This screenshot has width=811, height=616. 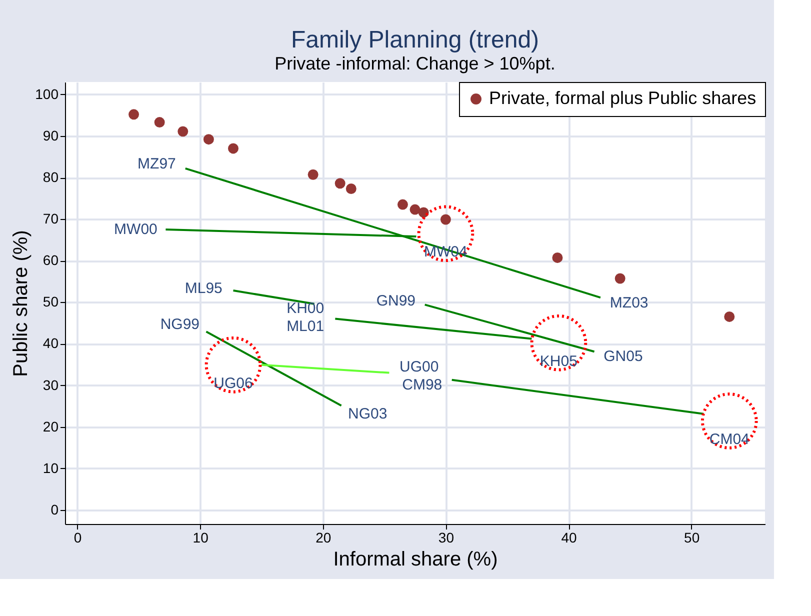 What do you see at coordinates (305, 309) in the screenshot?
I see `annotation: KH00` at bounding box center [305, 309].